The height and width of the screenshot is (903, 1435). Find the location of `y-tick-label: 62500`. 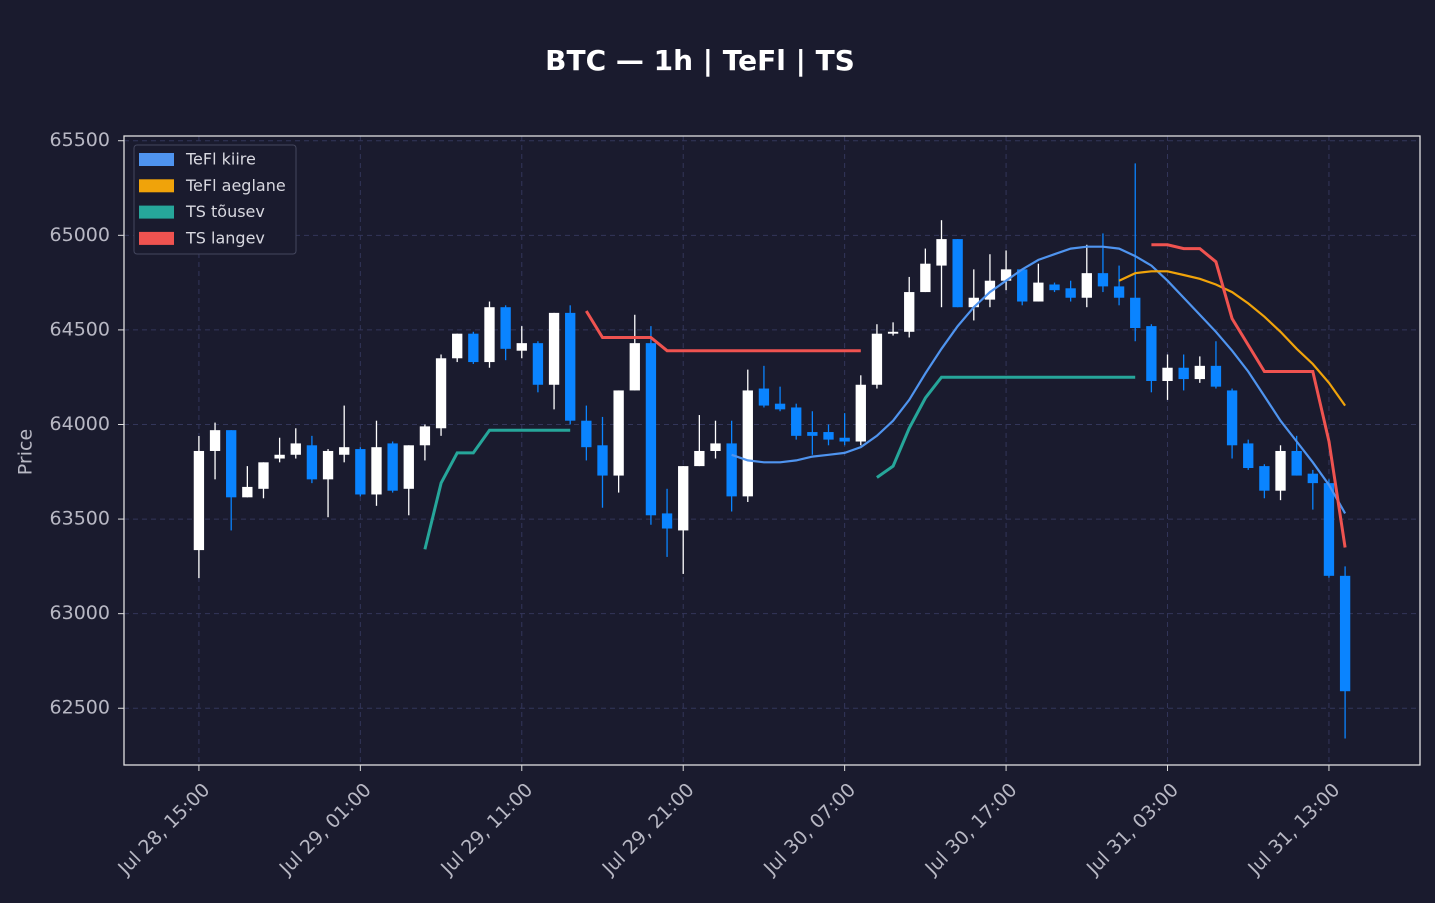

y-tick-label: 62500 is located at coordinates (80, 708).